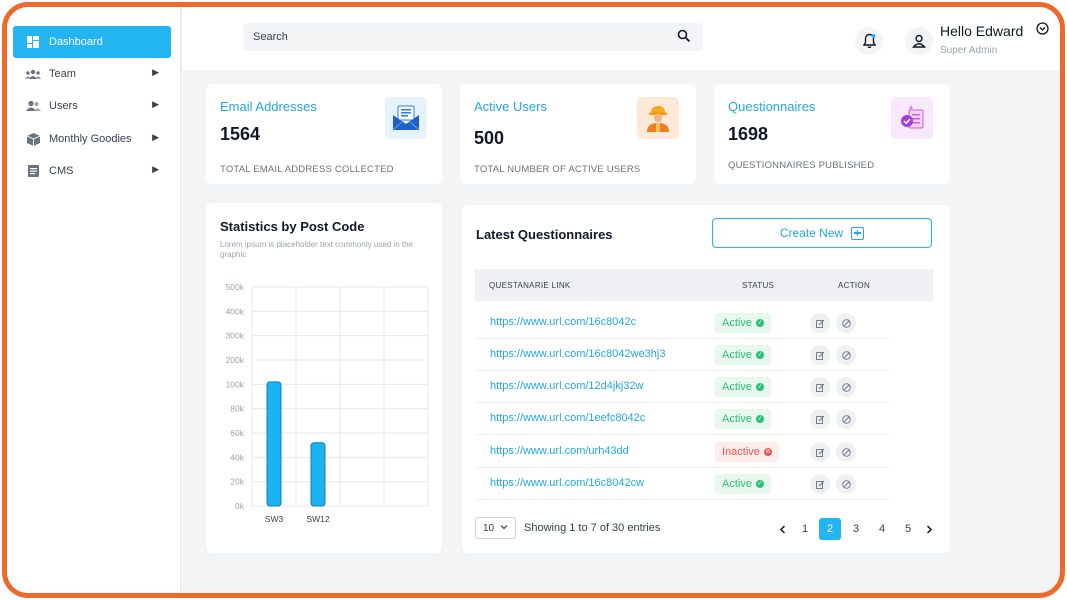  I want to click on y-tick-label: 500k, so click(235, 287).